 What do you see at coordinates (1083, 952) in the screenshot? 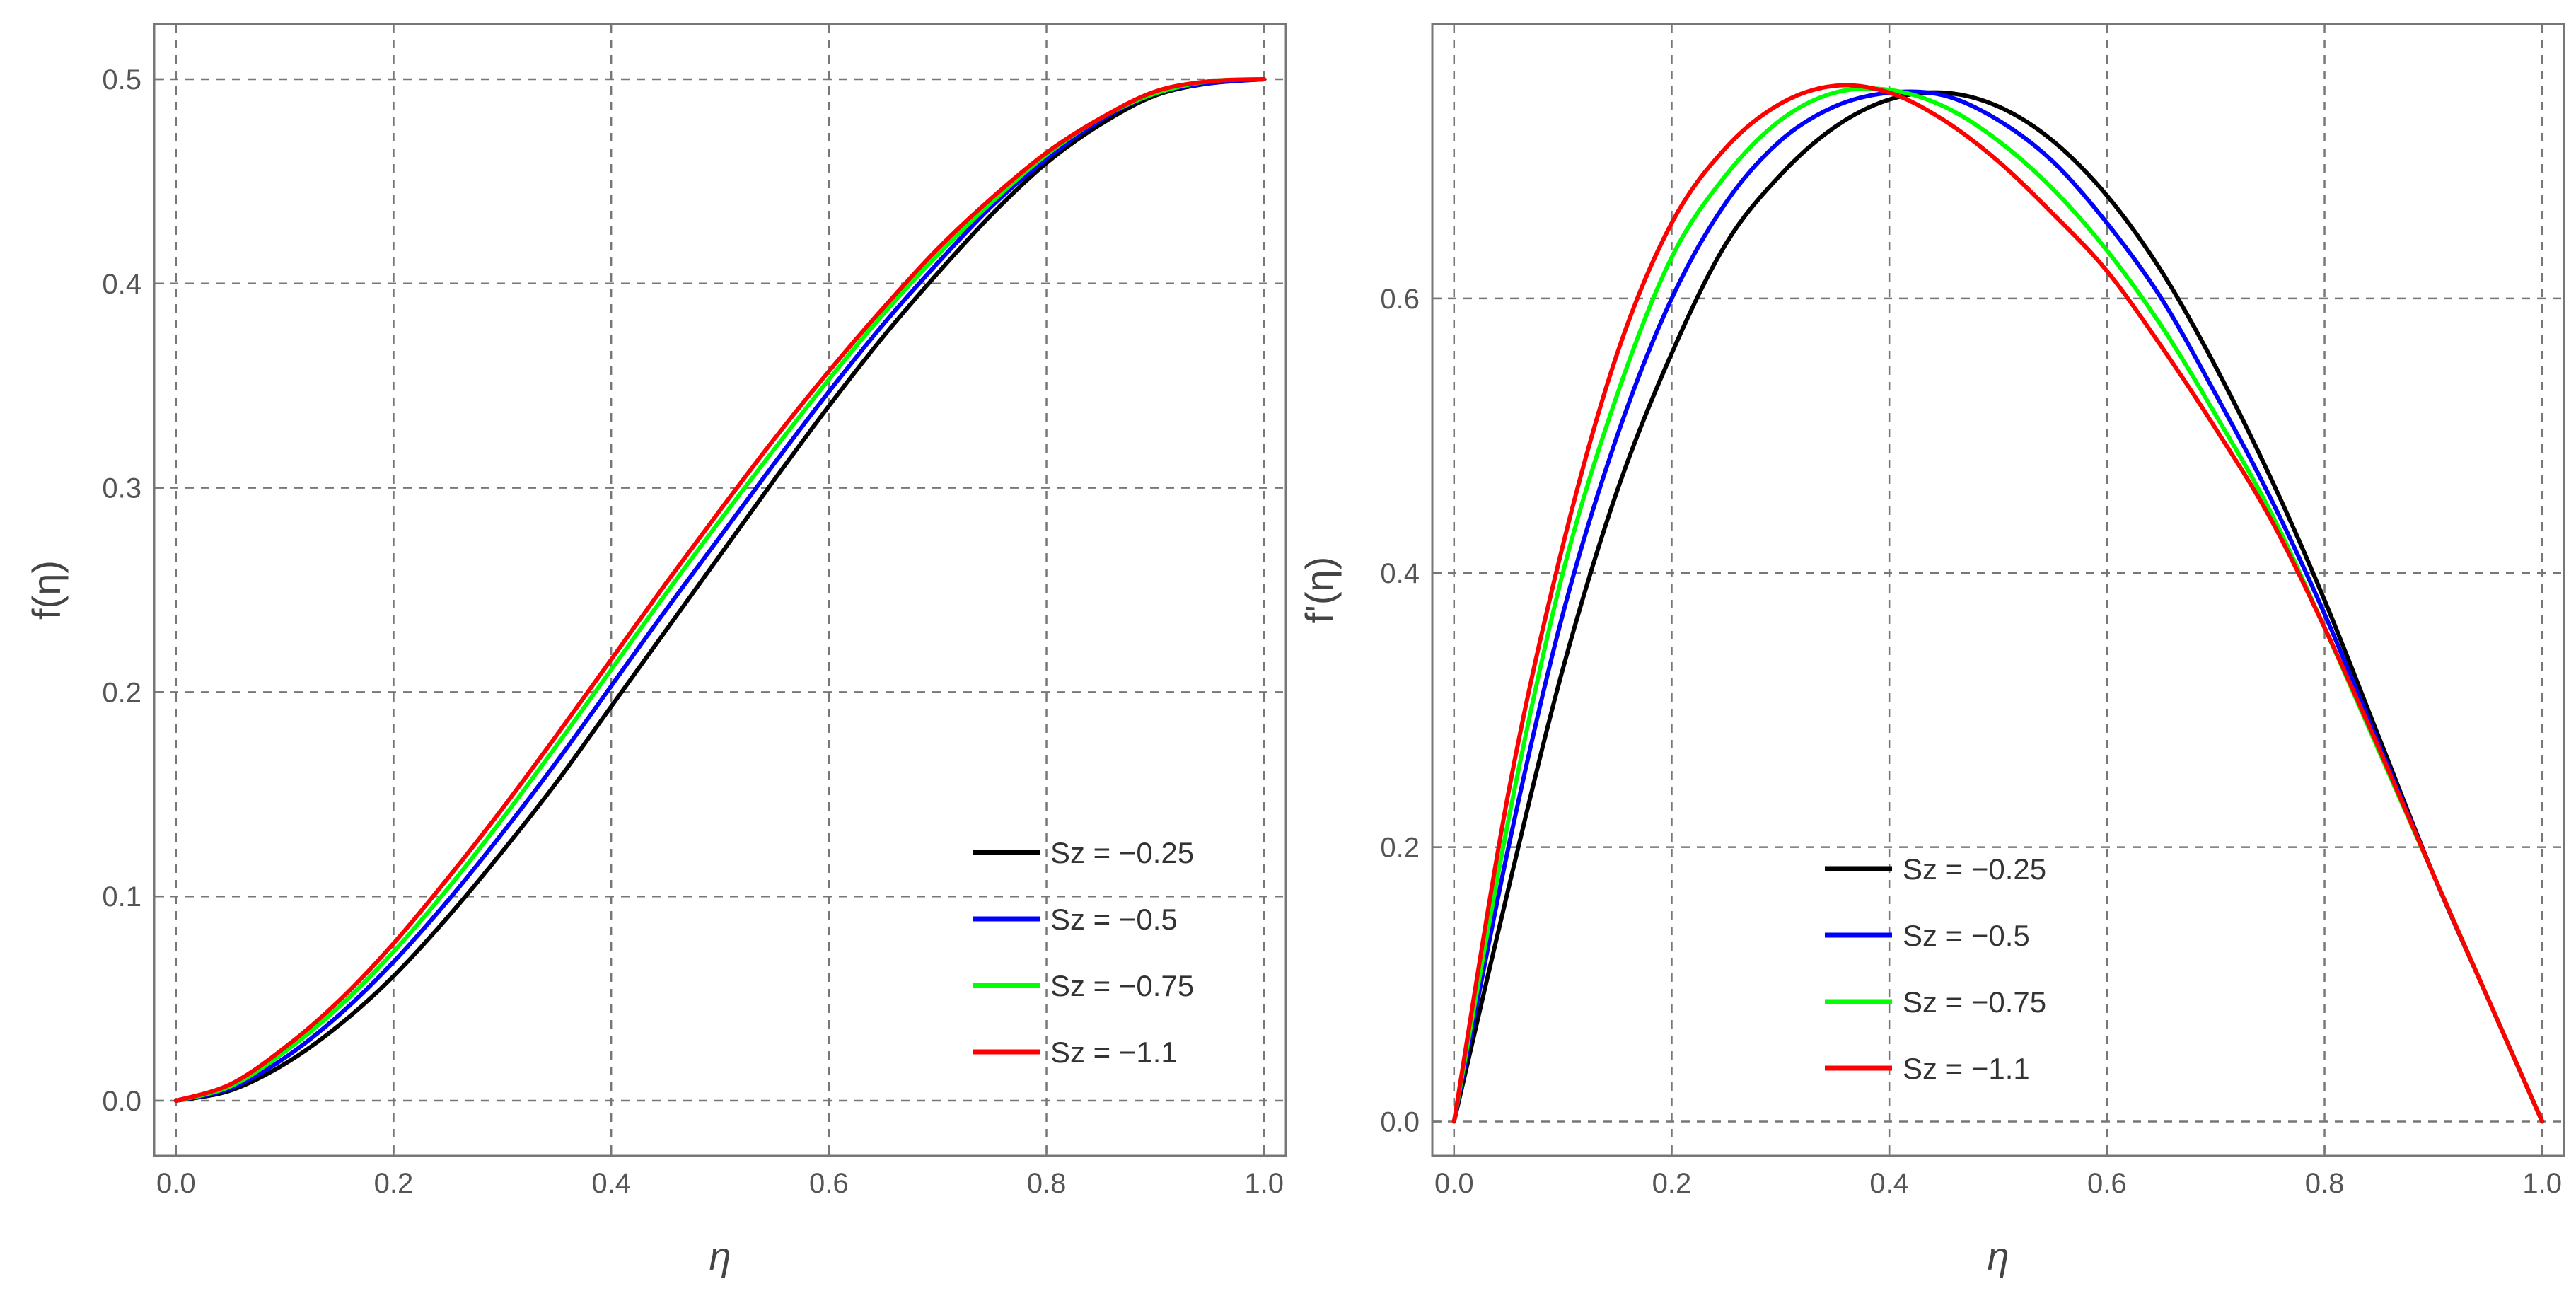
I see `left-legend: Sz = −0.25 Sz = −0.5 Sz = −0.75 Sz = −1.1` at bounding box center [1083, 952].